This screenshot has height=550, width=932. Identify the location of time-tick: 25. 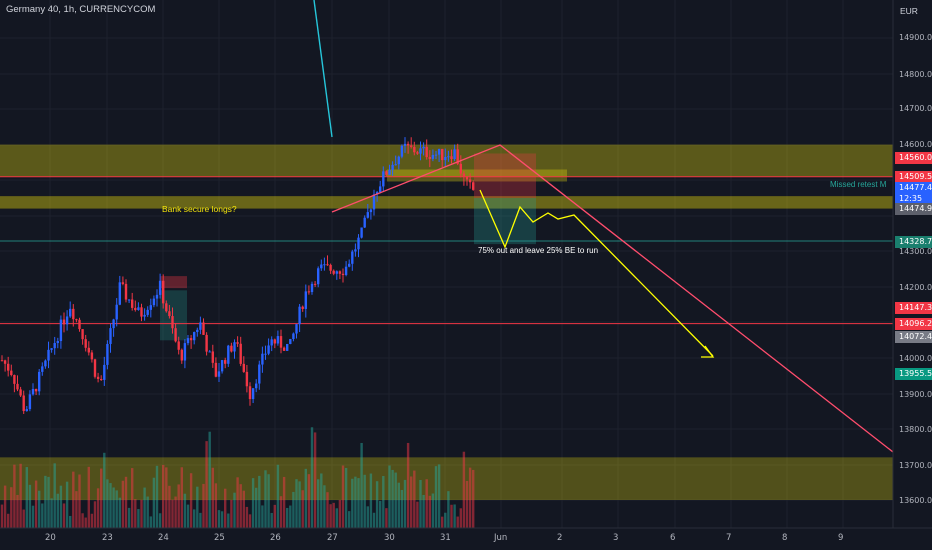
(219, 538).